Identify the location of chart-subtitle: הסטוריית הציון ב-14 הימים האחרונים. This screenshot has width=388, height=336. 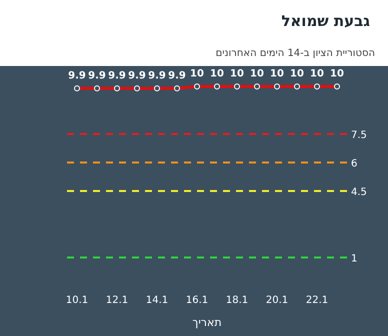
(295, 53).